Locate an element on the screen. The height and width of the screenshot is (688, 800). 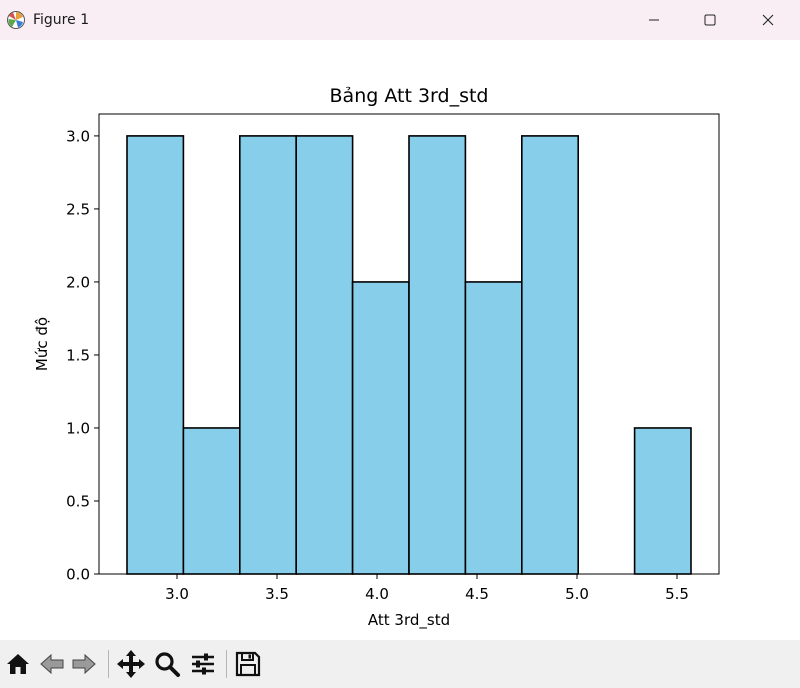
pan-move-icon is located at coordinates (131, 664).